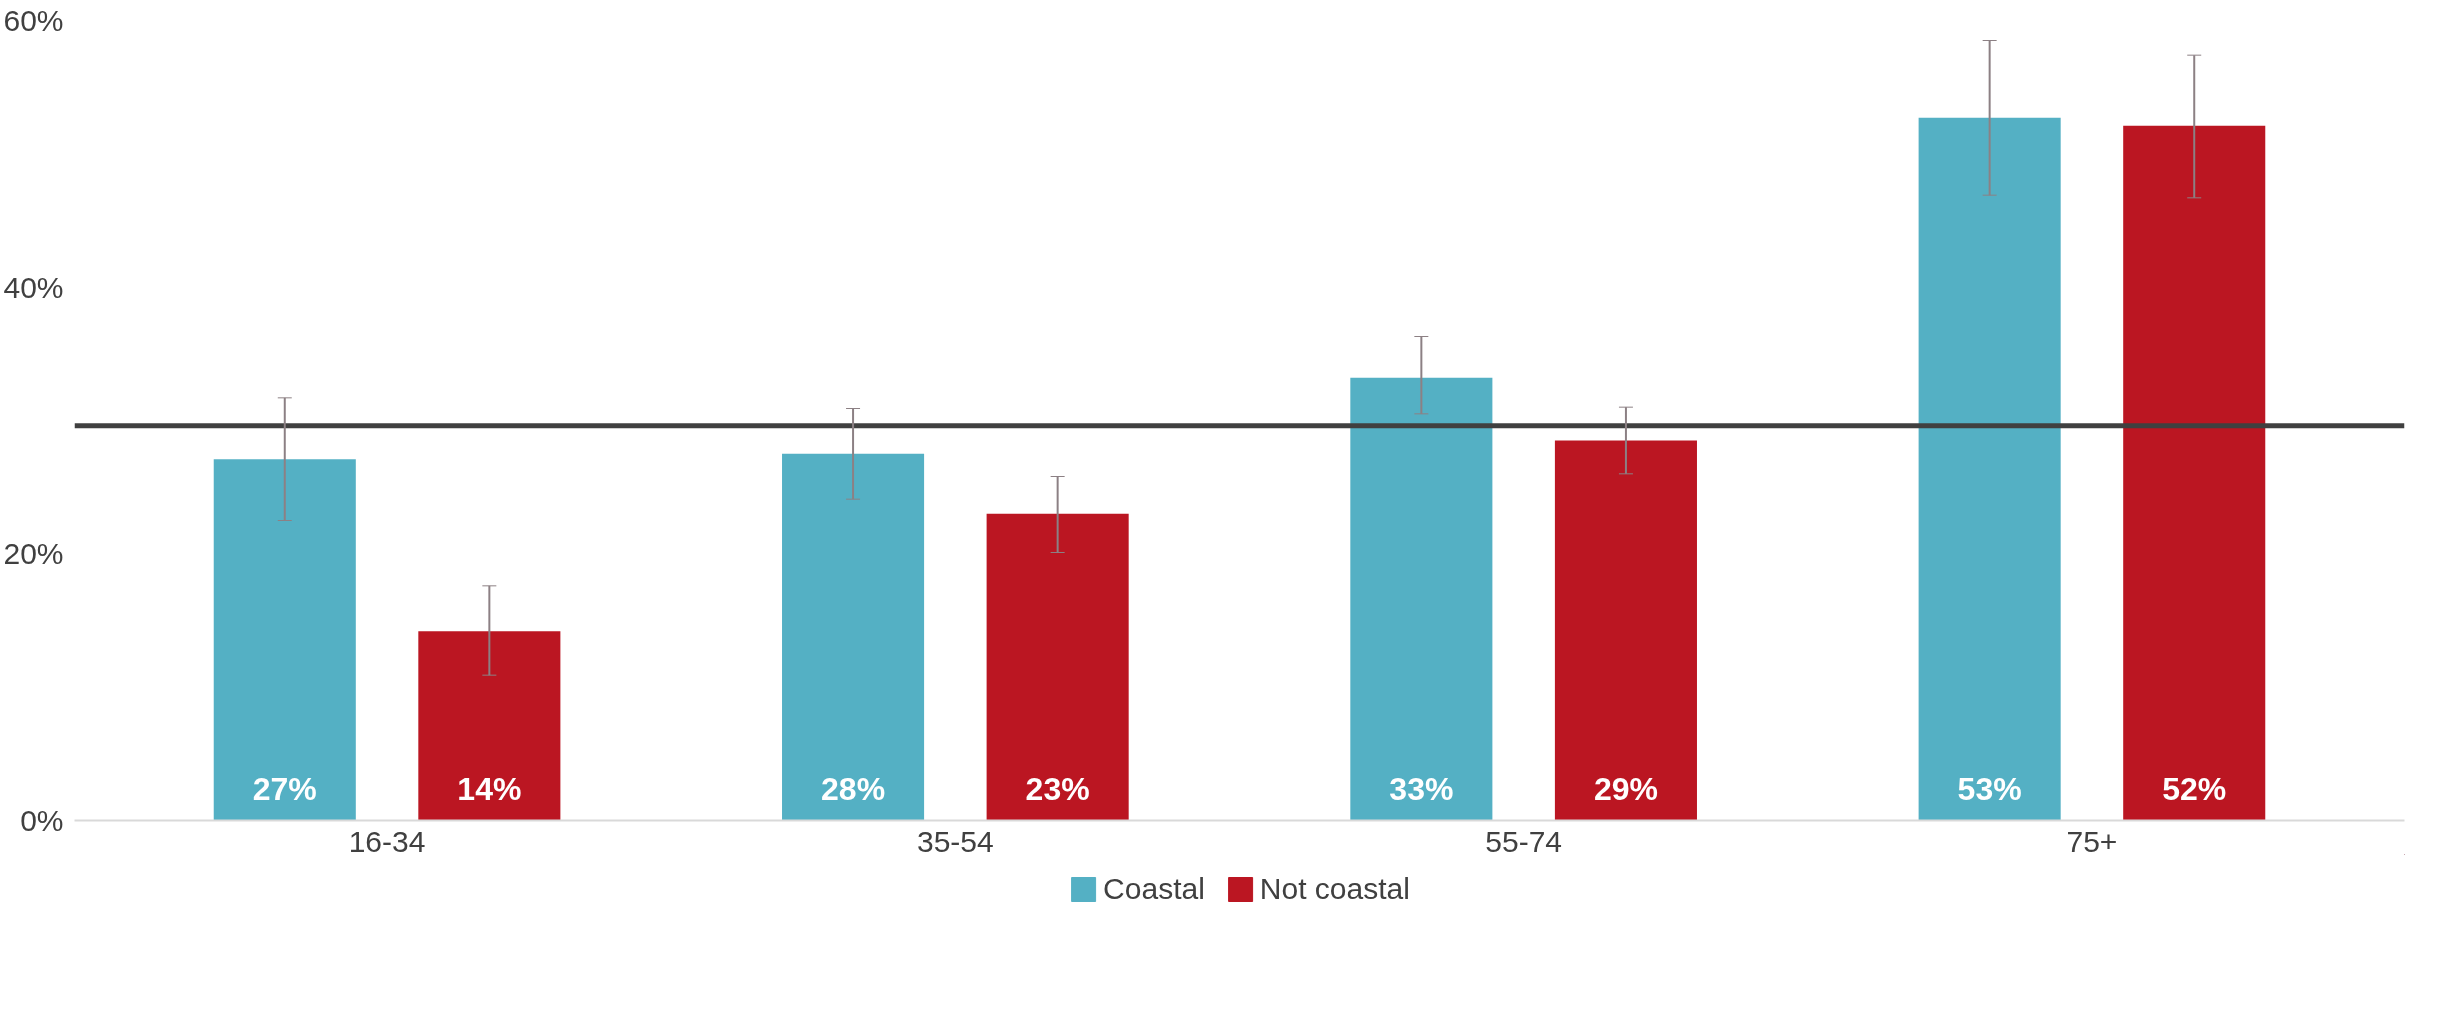 Image resolution: width=2443 pixels, height=1010 pixels. What do you see at coordinates (284, 788) in the screenshot?
I see `data-label: 27%` at bounding box center [284, 788].